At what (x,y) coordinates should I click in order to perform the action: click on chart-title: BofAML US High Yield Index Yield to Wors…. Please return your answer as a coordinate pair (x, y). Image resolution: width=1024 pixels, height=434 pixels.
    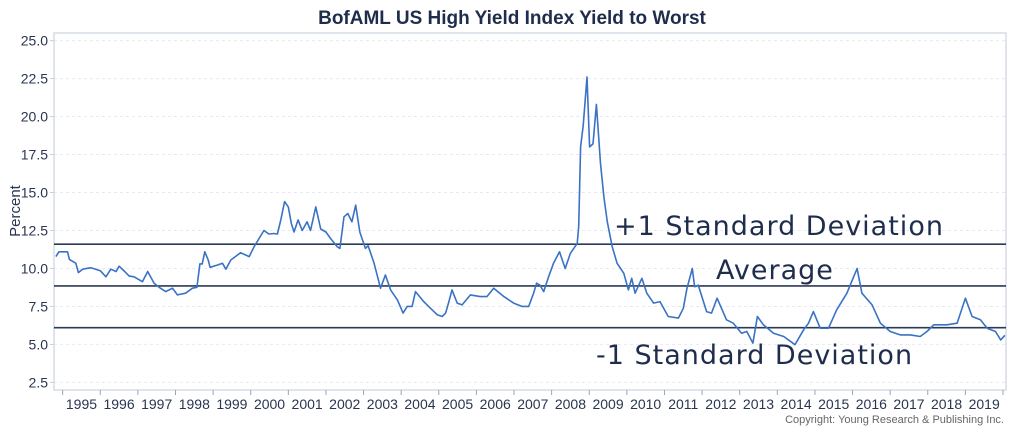
    Looking at the image, I should click on (512, 18).